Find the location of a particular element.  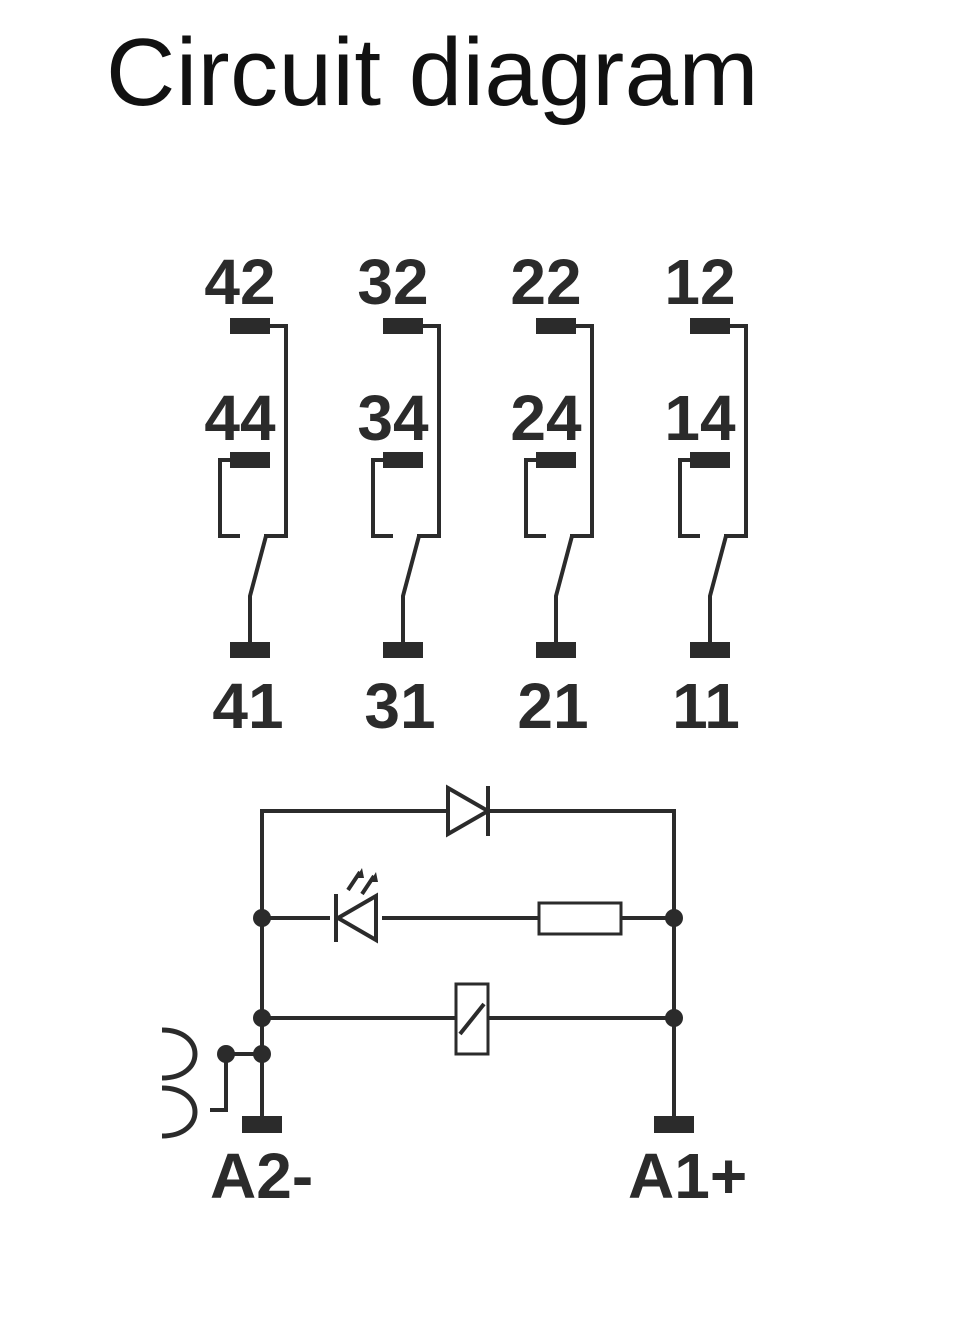

contact-3-switch-blade is located at coordinates (411, 589).